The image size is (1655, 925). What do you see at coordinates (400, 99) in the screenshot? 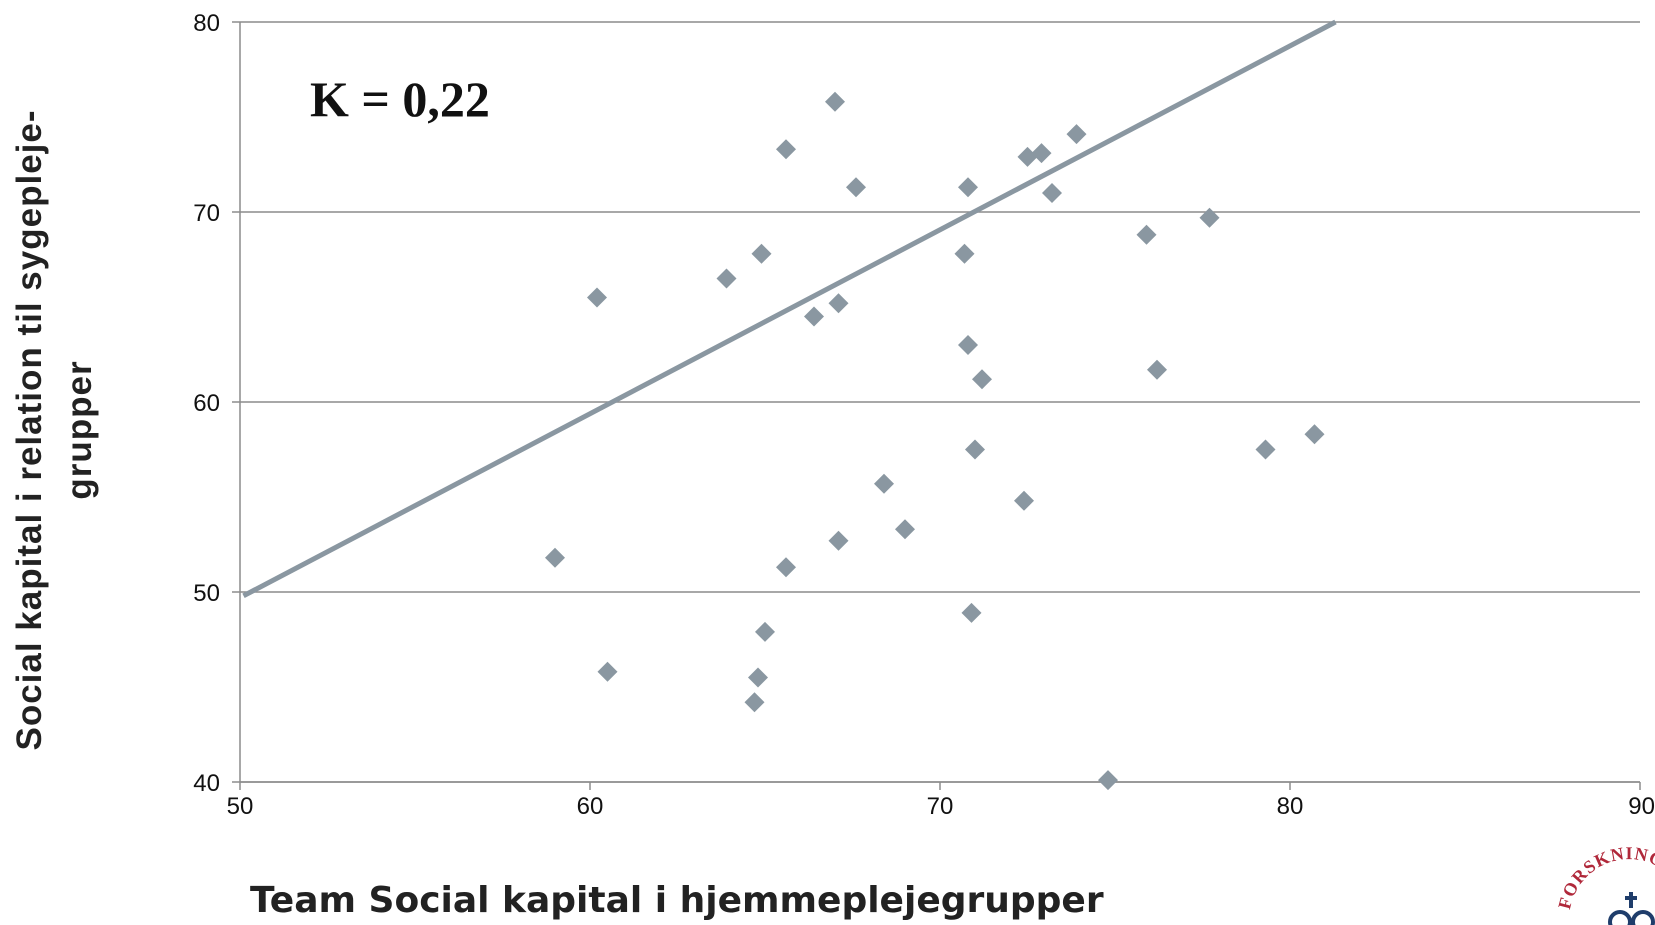
I see `correlation-annotation: K = 0,22` at bounding box center [400, 99].